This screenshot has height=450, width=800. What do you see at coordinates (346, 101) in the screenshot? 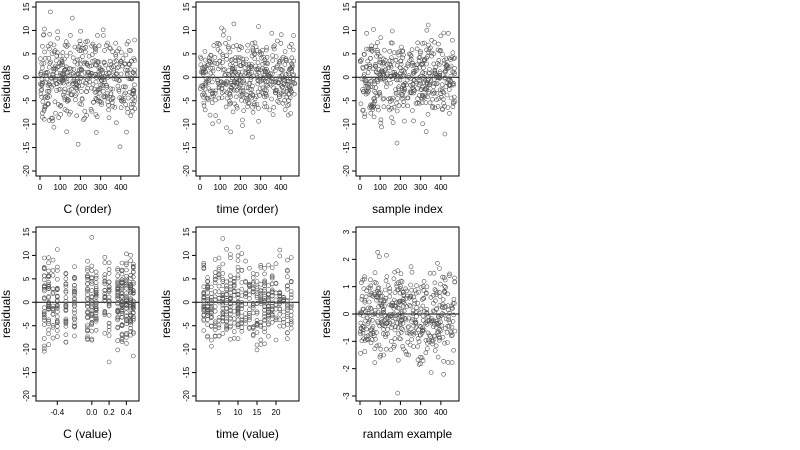
I see `y-tick-label: -5` at bounding box center [346, 101].